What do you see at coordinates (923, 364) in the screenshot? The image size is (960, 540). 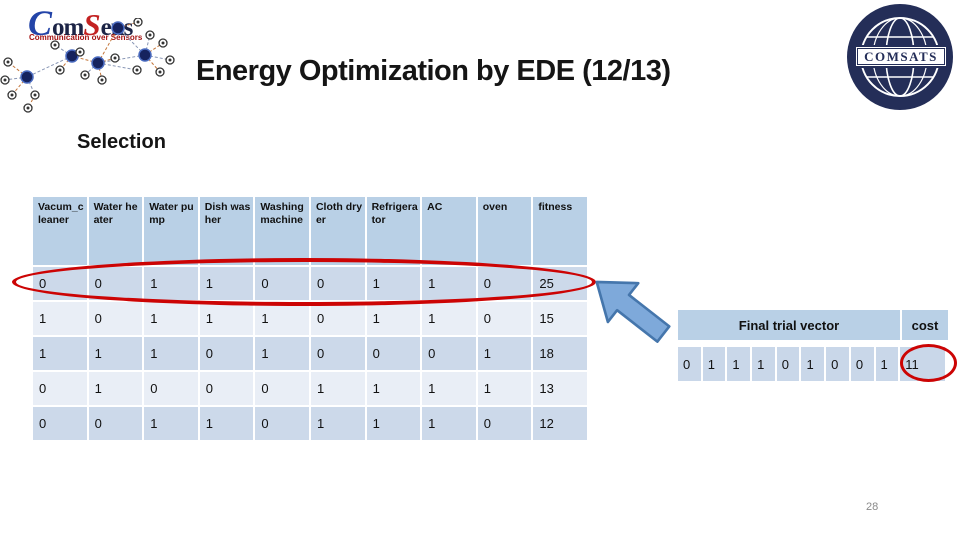 I see `trial-vector-cost-cell: 11` at bounding box center [923, 364].